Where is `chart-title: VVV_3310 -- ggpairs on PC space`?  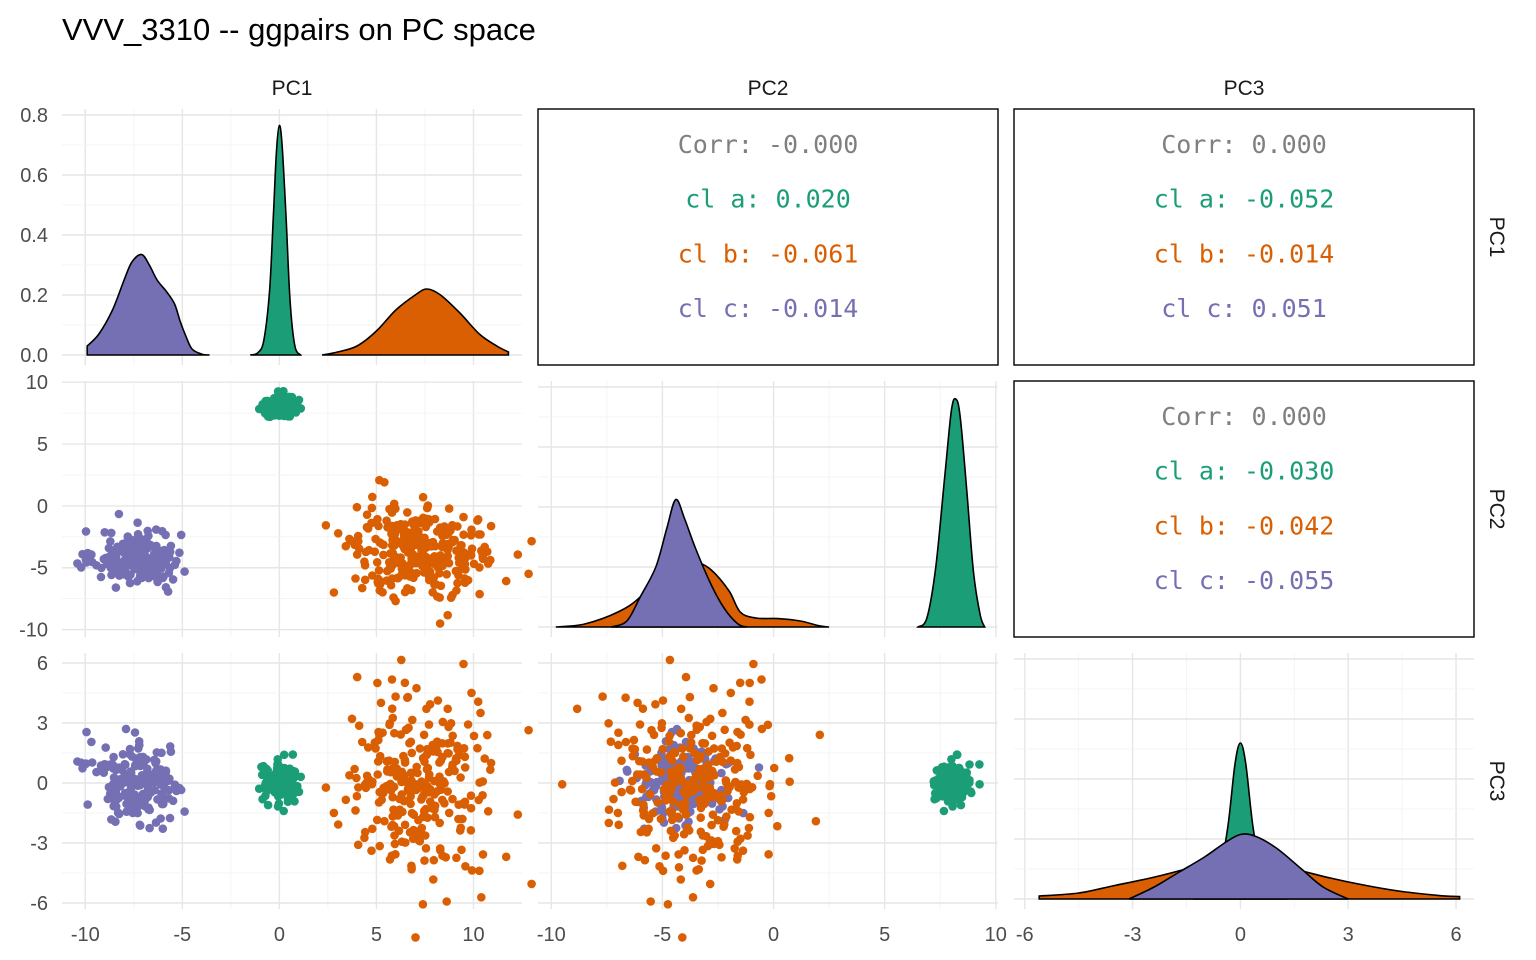
chart-title: VVV_3310 -- ggpairs on PC space is located at coordinates (299, 29).